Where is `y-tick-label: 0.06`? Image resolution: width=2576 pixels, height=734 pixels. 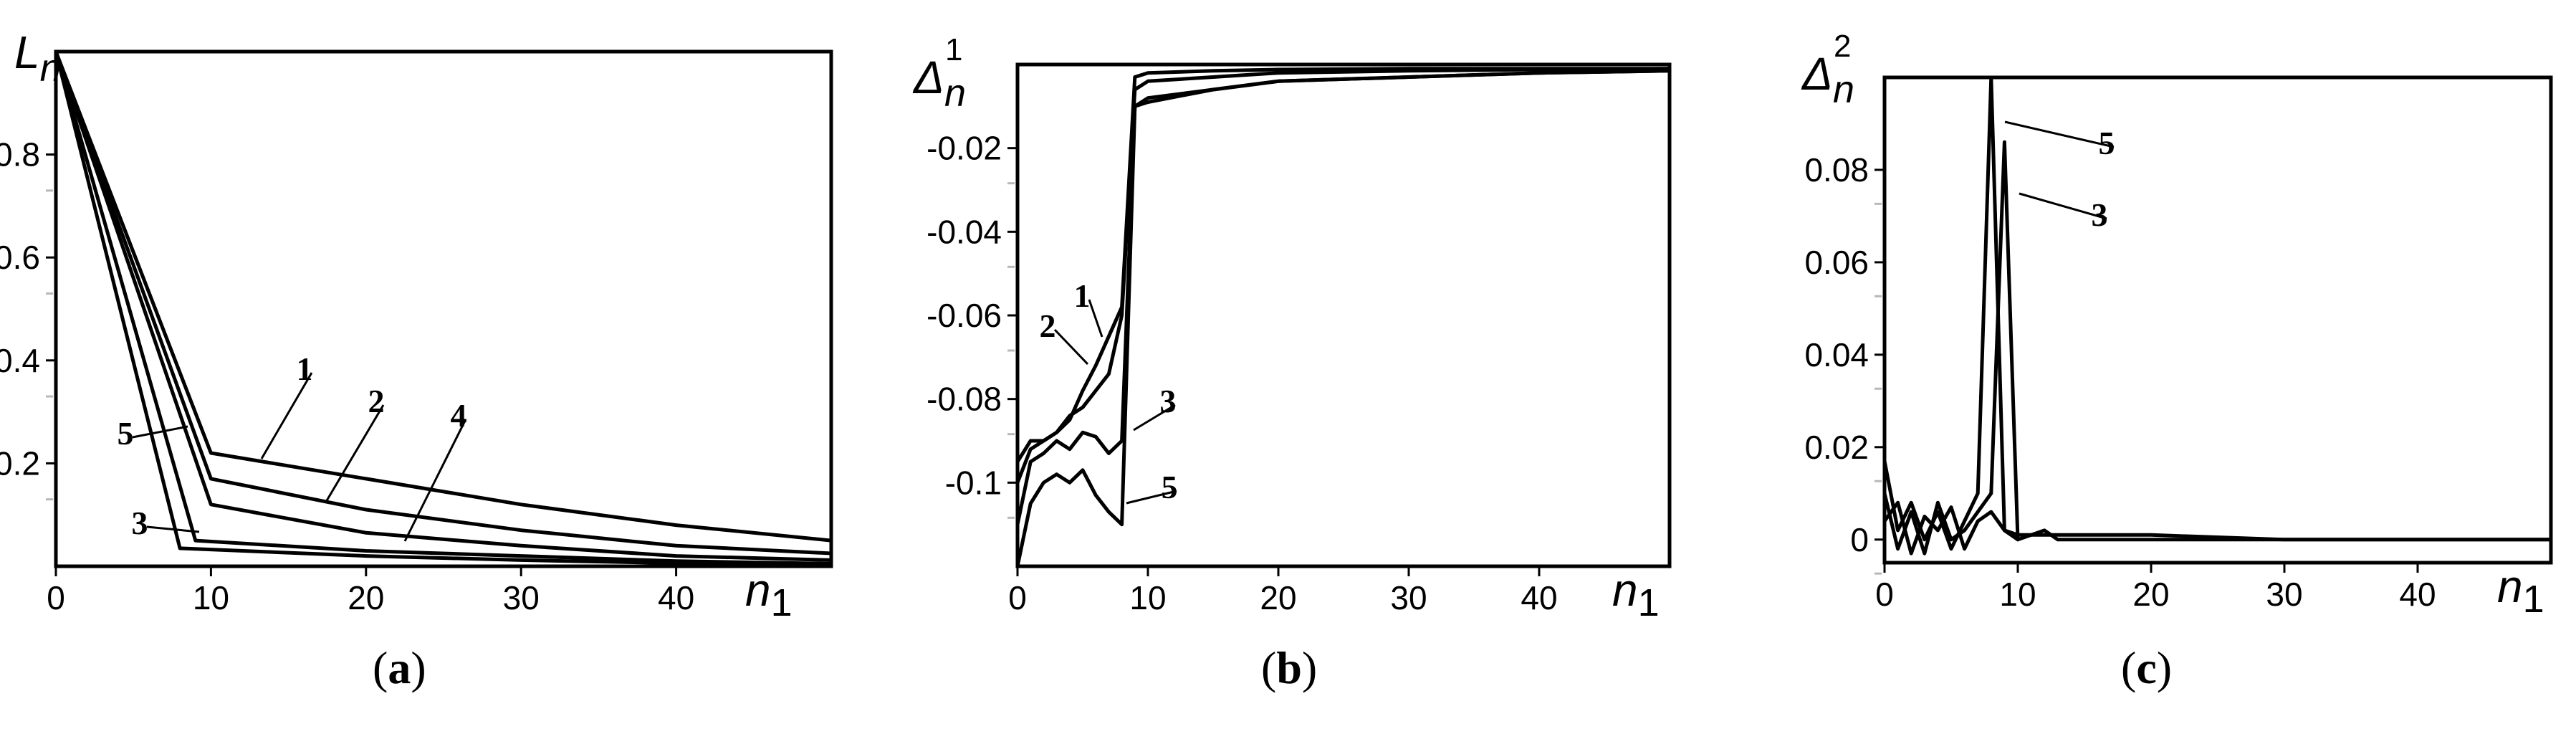
y-tick-label: 0.06 is located at coordinates (1836, 262).